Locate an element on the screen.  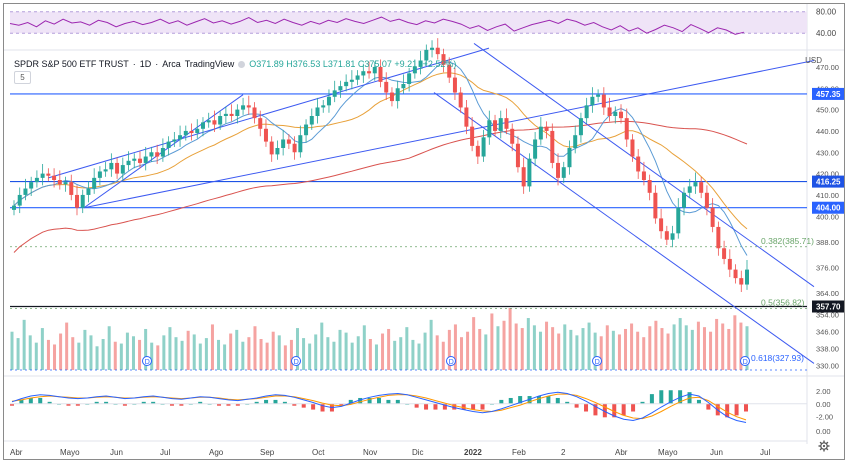
macd-tick-label: 0.00 is located at coordinates (823, 431).